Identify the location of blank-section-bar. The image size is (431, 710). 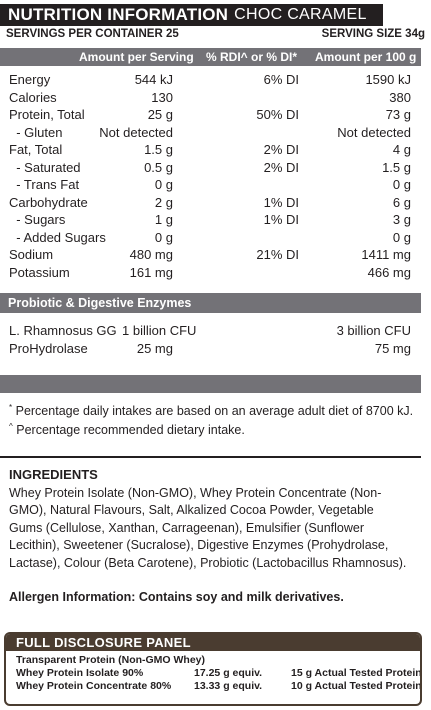
(210, 384).